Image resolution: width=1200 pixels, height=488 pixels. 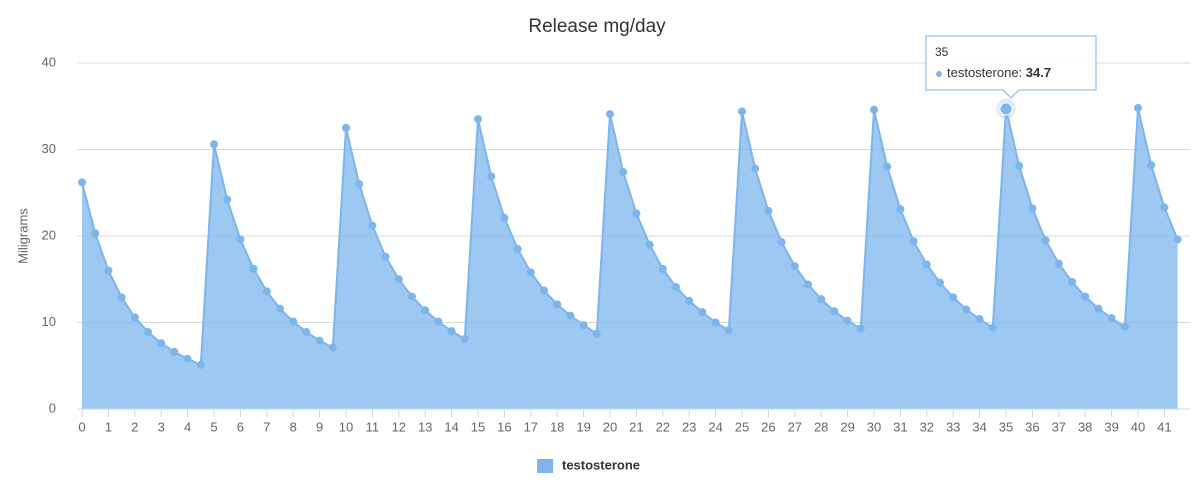 What do you see at coordinates (451, 426) in the screenshot?
I see `x-tick-label: 14` at bounding box center [451, 426].